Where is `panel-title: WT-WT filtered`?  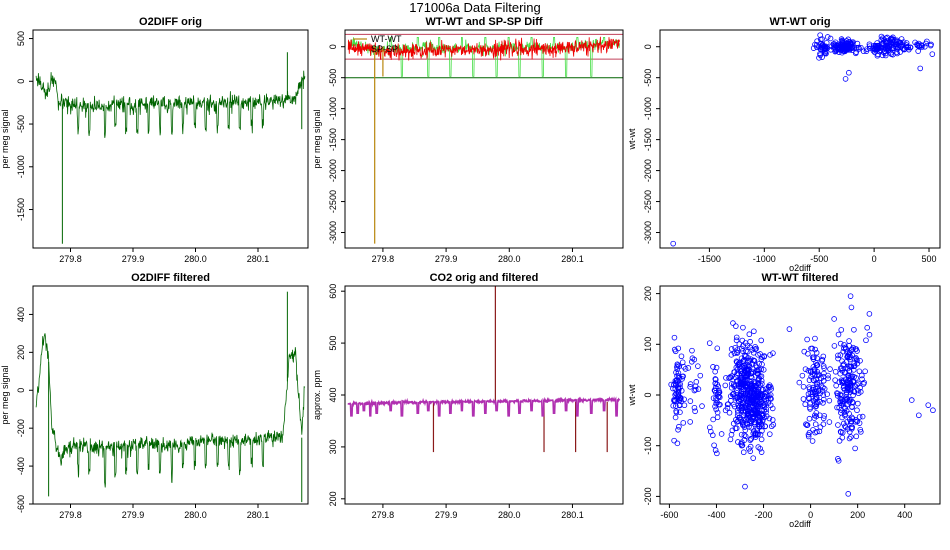 panel-title: WT-WT filtered is located at coordinates (800, 278).